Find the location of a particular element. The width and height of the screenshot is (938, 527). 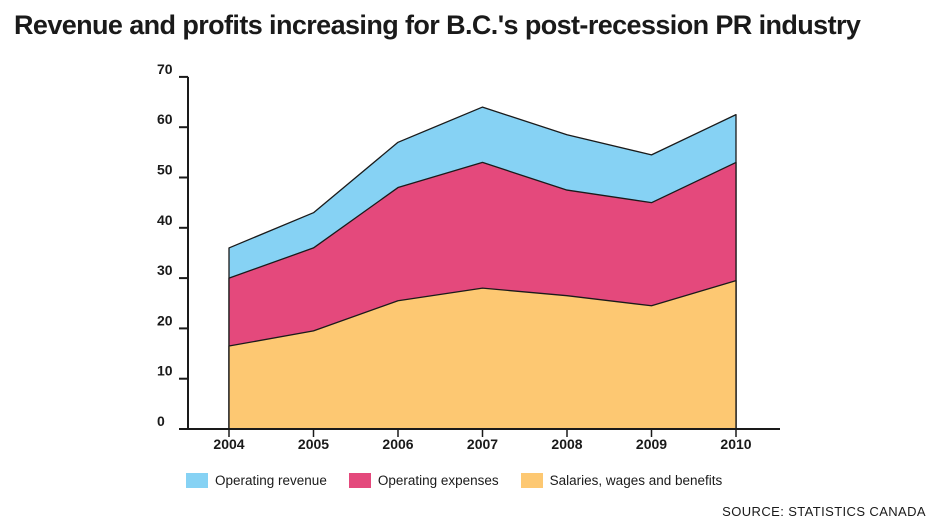

y-tick-label: 60 is located at coordinates (165, 119).